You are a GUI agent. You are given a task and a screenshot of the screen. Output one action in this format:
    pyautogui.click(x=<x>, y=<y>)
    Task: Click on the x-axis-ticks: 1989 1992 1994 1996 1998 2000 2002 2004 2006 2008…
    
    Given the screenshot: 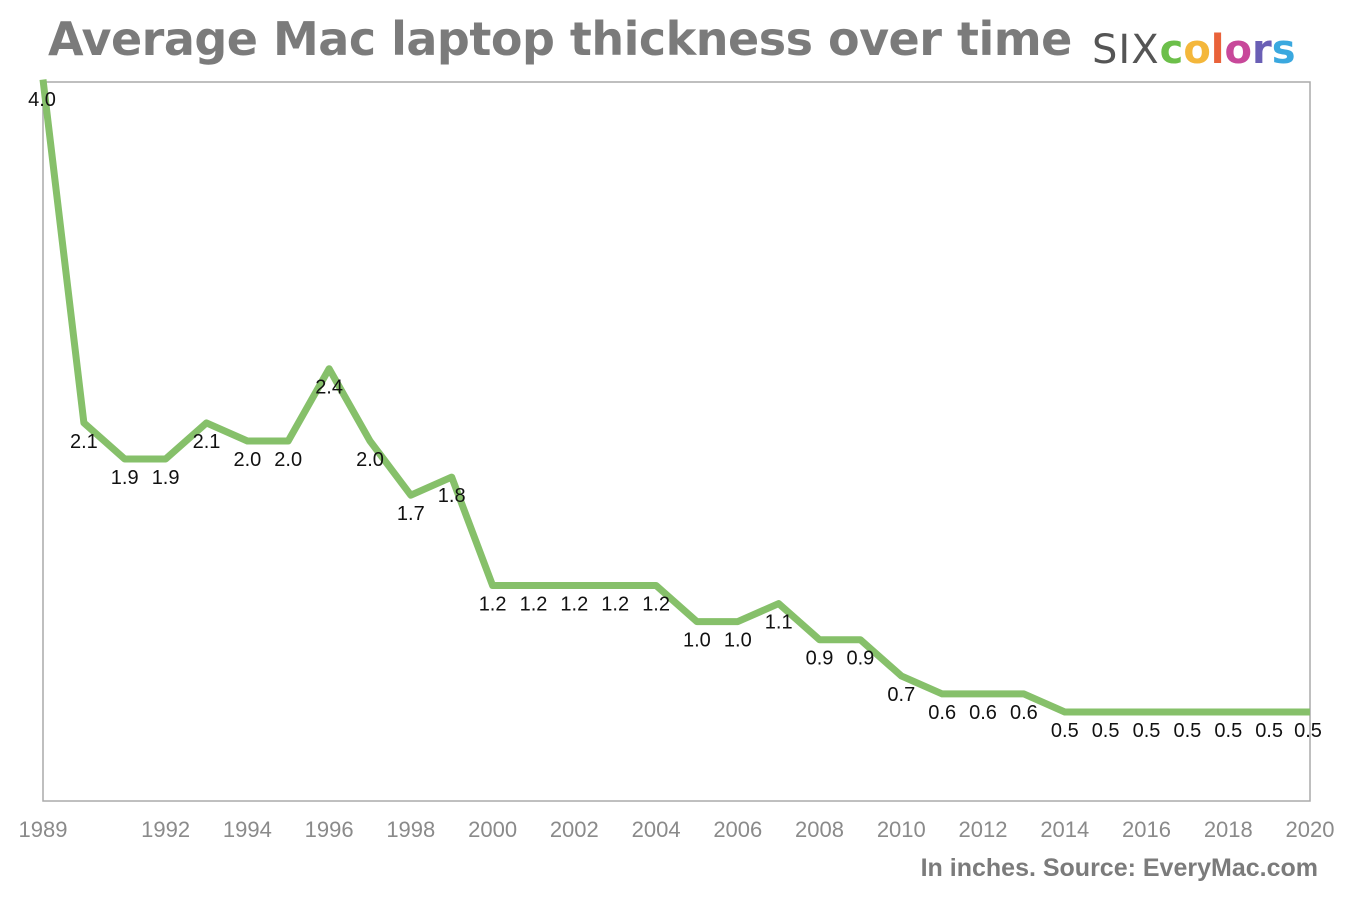 What is the action you would take?
    pyautogui.click(x=677, y=829)
    